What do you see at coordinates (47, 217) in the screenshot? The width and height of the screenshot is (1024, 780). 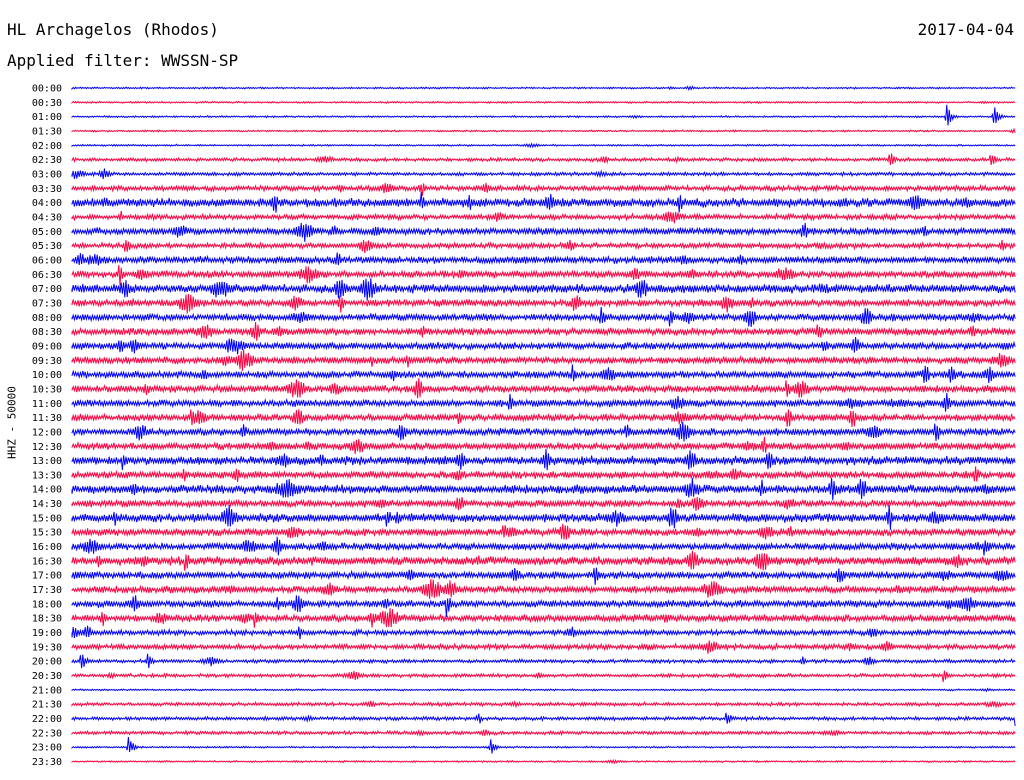 I see `time-tick-label: 04:30` at bounding box center [47, 217].